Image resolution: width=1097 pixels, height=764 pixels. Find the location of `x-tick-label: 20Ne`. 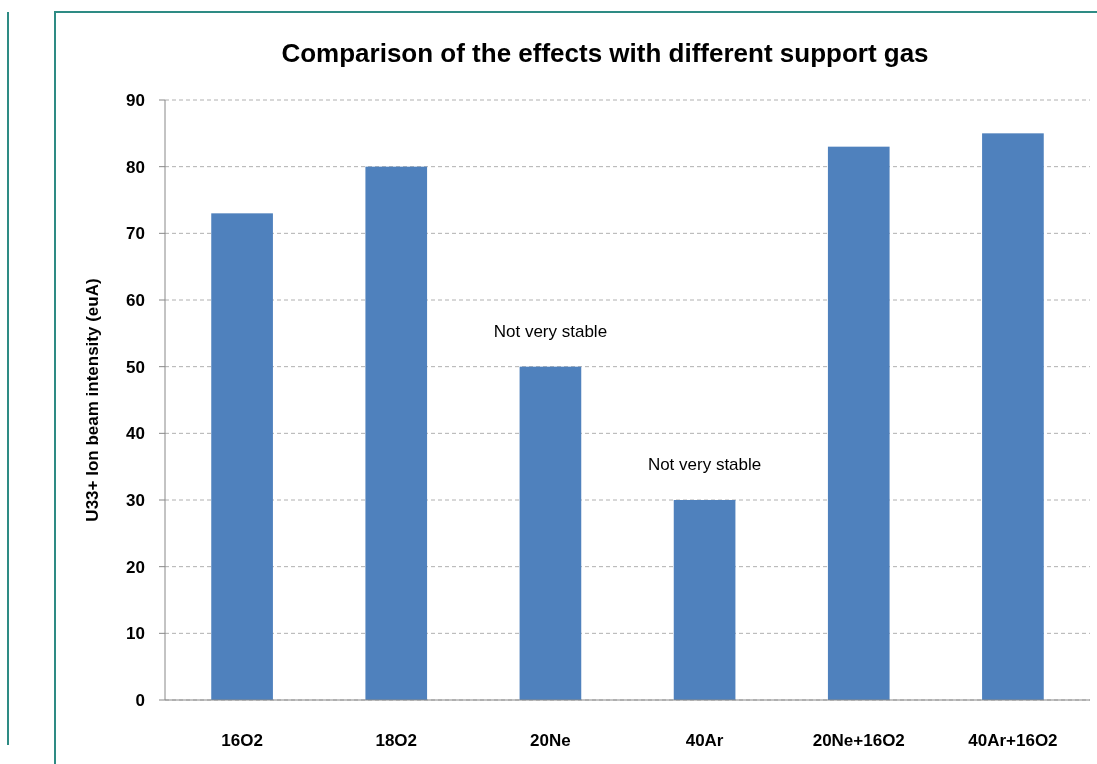

x-tick-label: 20Ne is located at coordinates (550, 740).